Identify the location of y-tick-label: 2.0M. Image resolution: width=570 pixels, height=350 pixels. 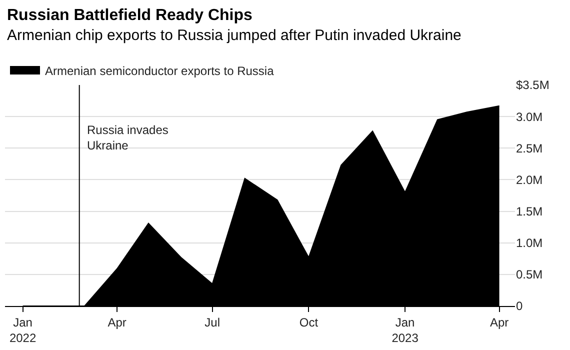
(529, 179).